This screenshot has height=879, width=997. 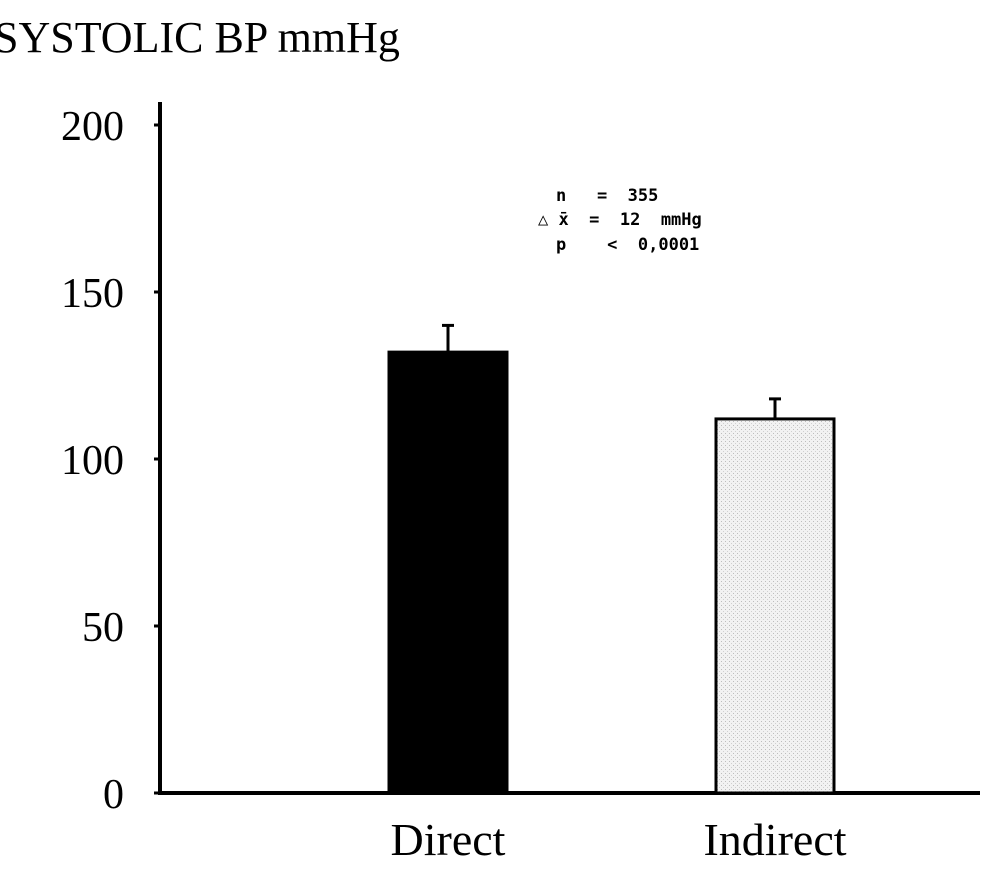 I want to click on y-axis-ticks: 0 50 100 150 200, so click(x=110, y=461).